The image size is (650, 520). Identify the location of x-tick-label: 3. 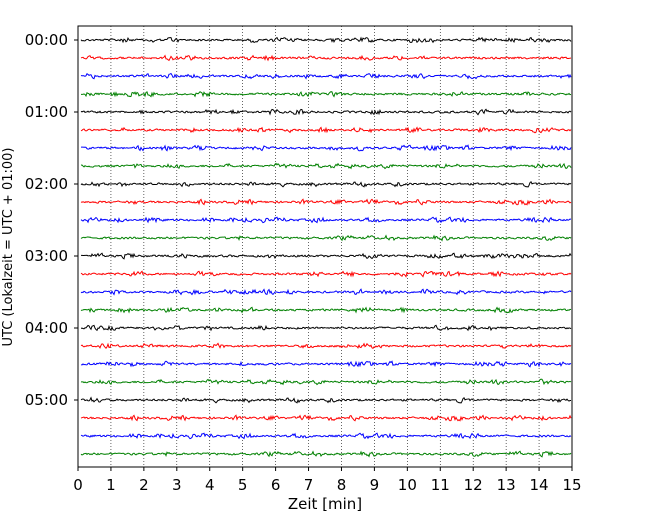
(177, 485).